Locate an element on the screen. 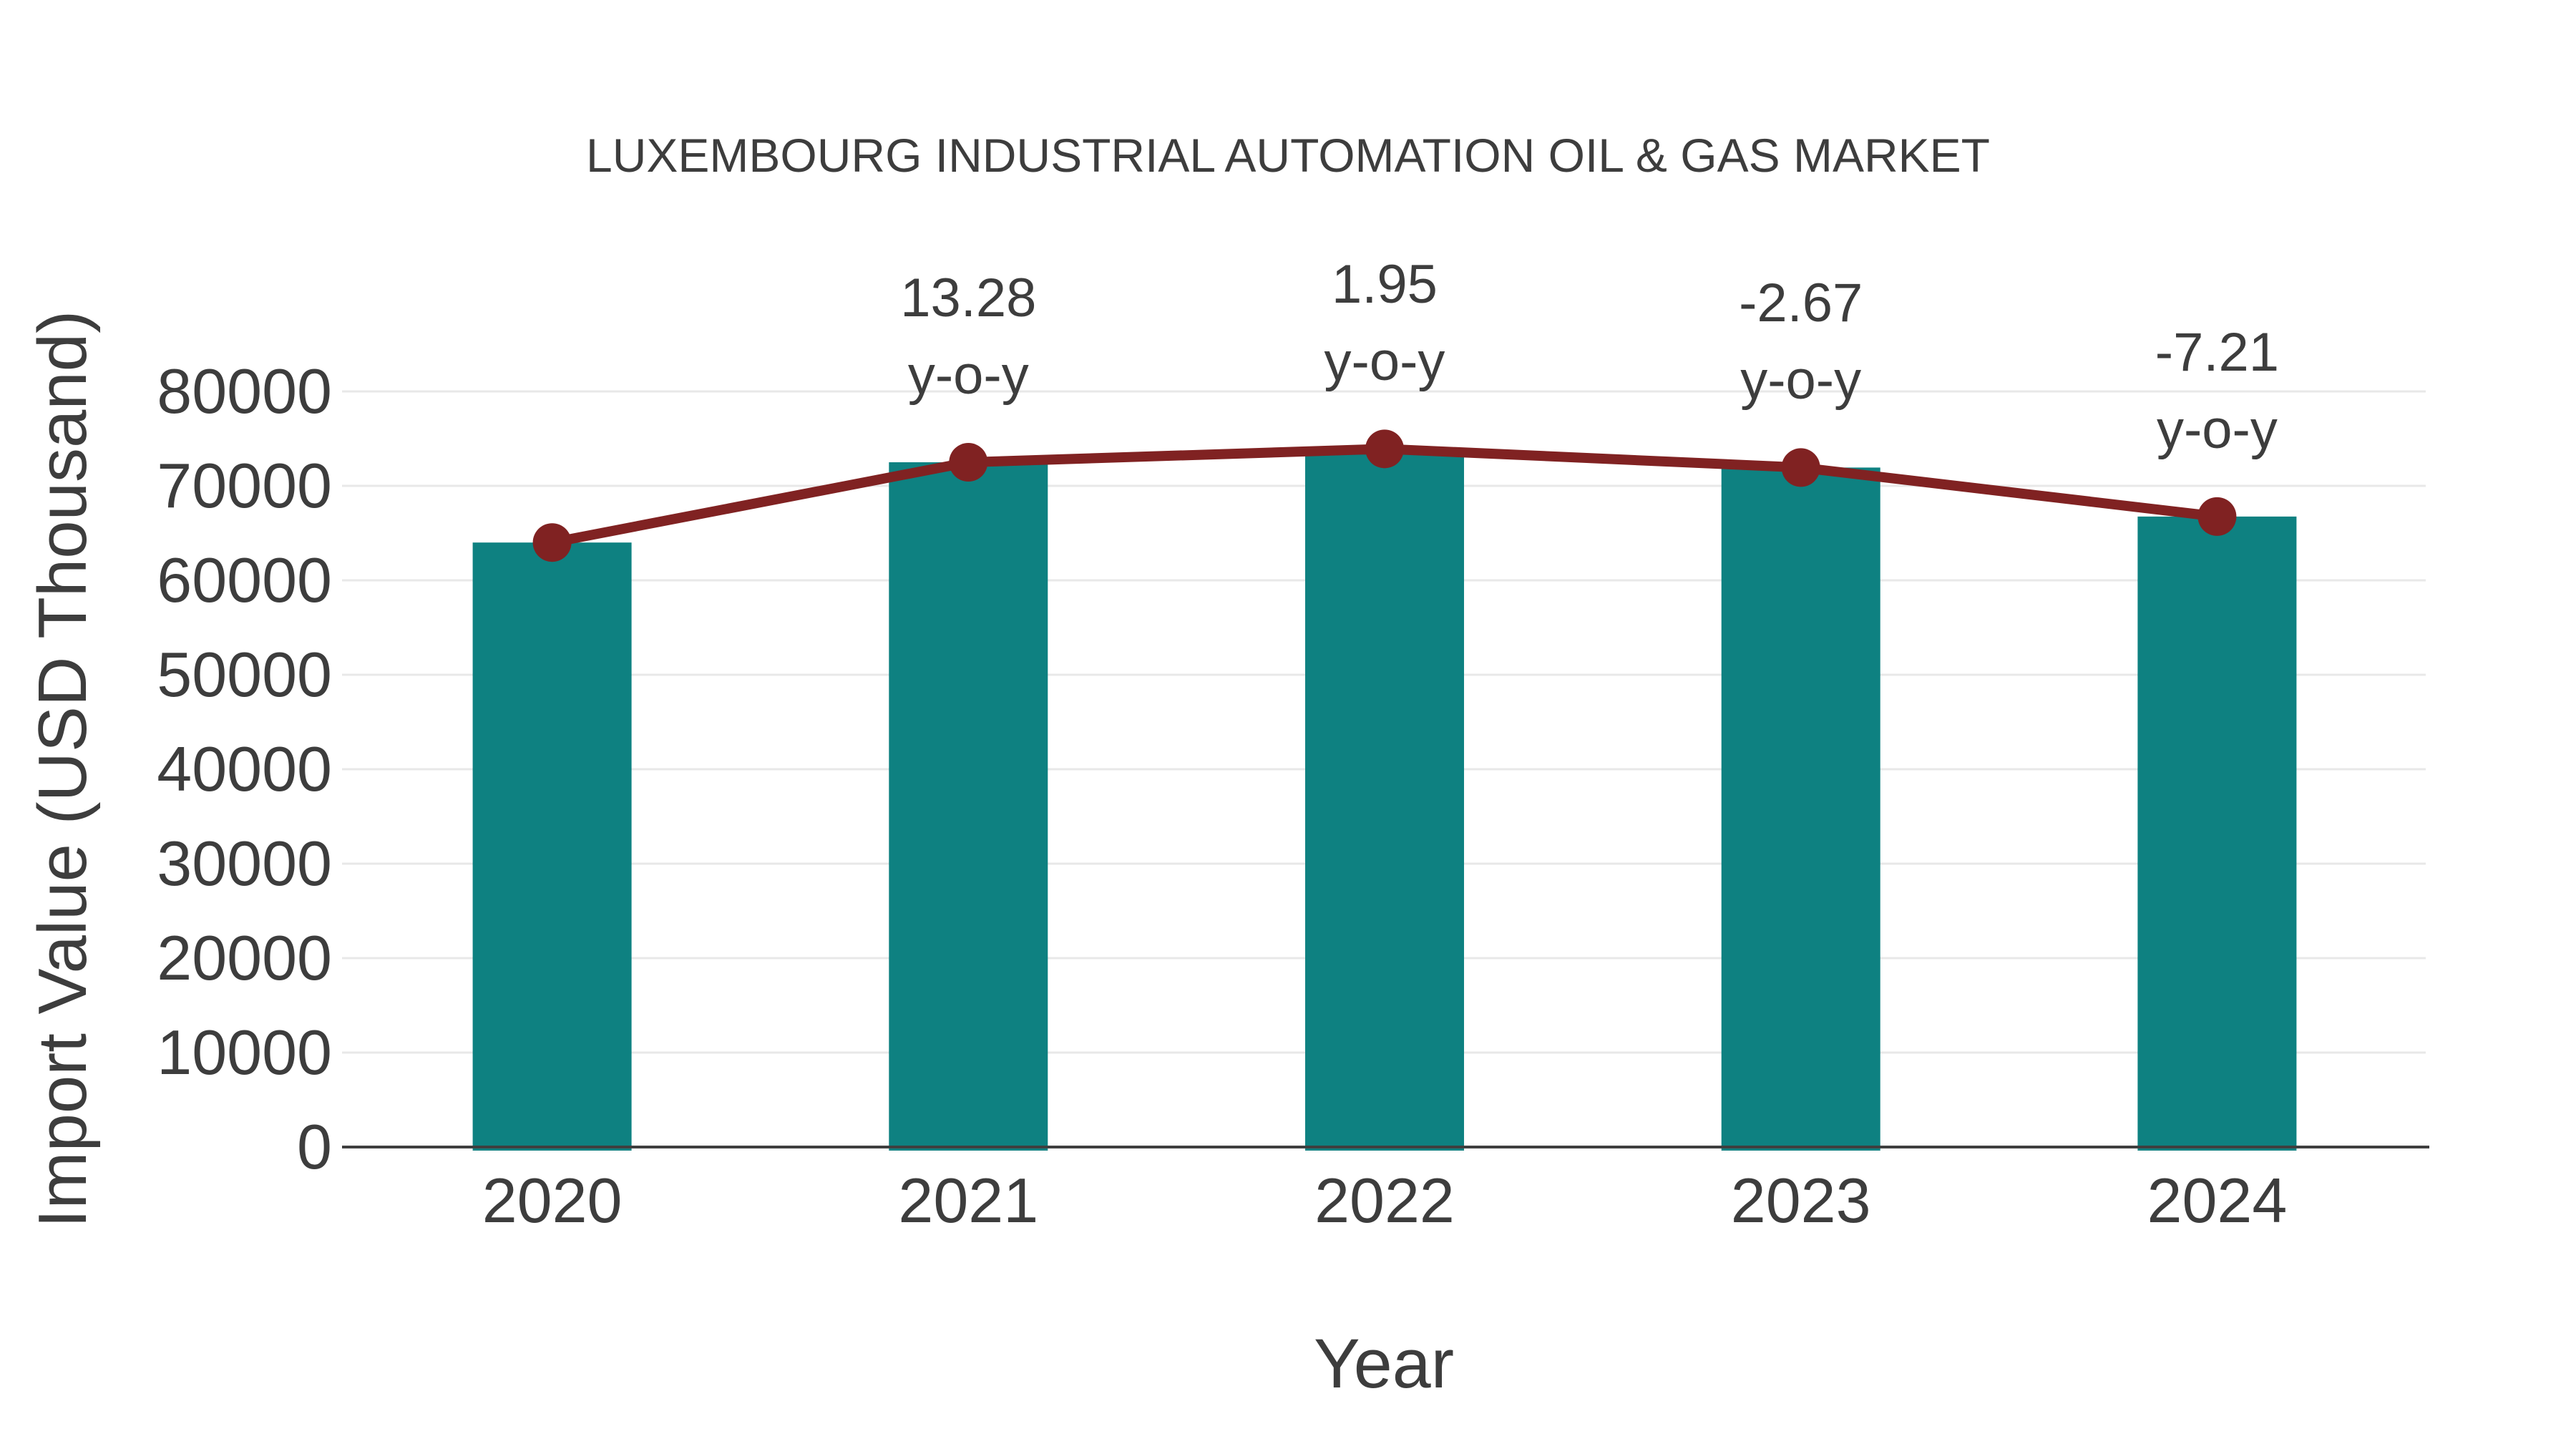 This screenshot has width=2576, height=1449. y-tick-label-30000: 30000 is located at coordinates (244, 863).